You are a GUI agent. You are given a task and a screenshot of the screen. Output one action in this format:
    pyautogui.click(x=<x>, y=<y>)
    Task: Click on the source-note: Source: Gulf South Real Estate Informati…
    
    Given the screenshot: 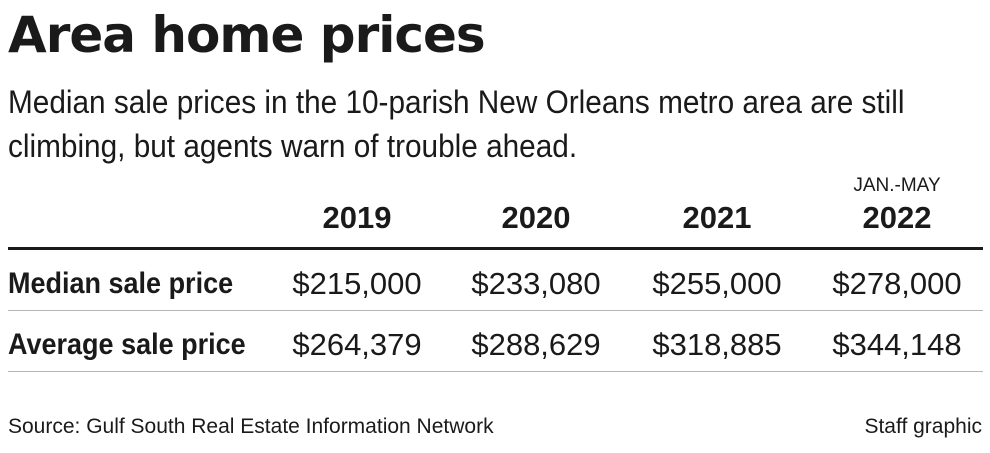 What is the action you would take?
    pyautogui.click(x=251, y=426)
    